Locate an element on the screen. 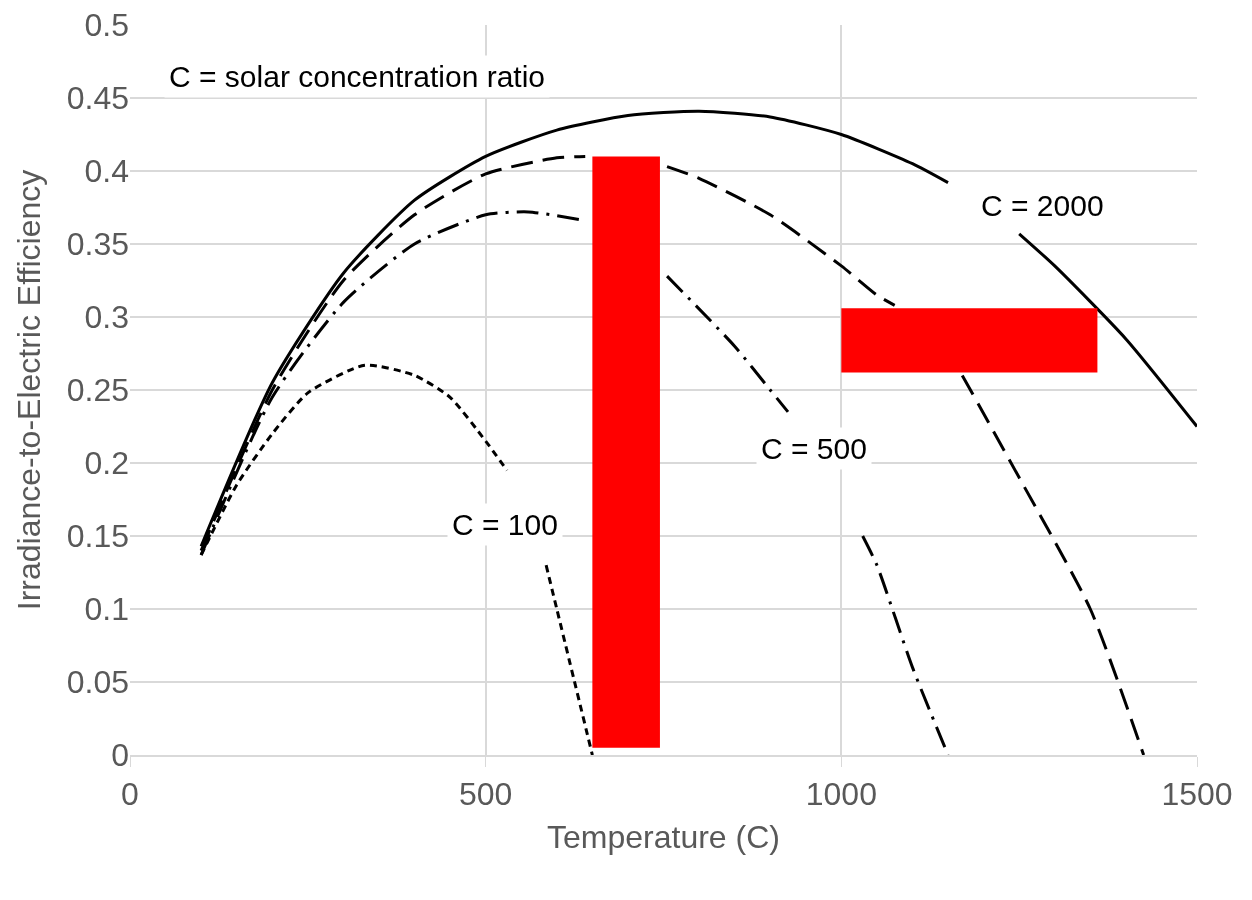 The width and height of the screenshot is (1252, 900). x-tick-label: 1500 is located at coordinates (1197, 794).